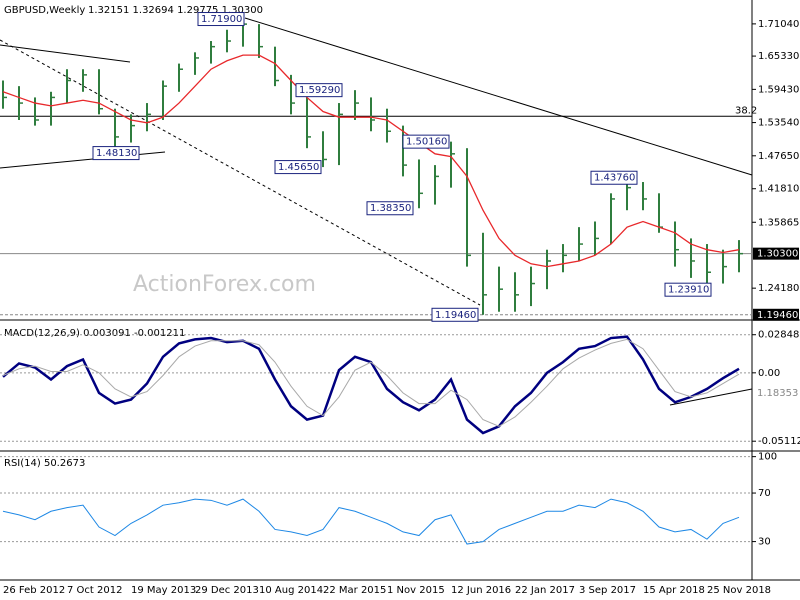 Image resolution: width=800 pixels, height=600 pixels. What do you see at coordinates (764, 542) in the screenshot?
I see `y-tick-label: 30` at bounding box center [764, 542].